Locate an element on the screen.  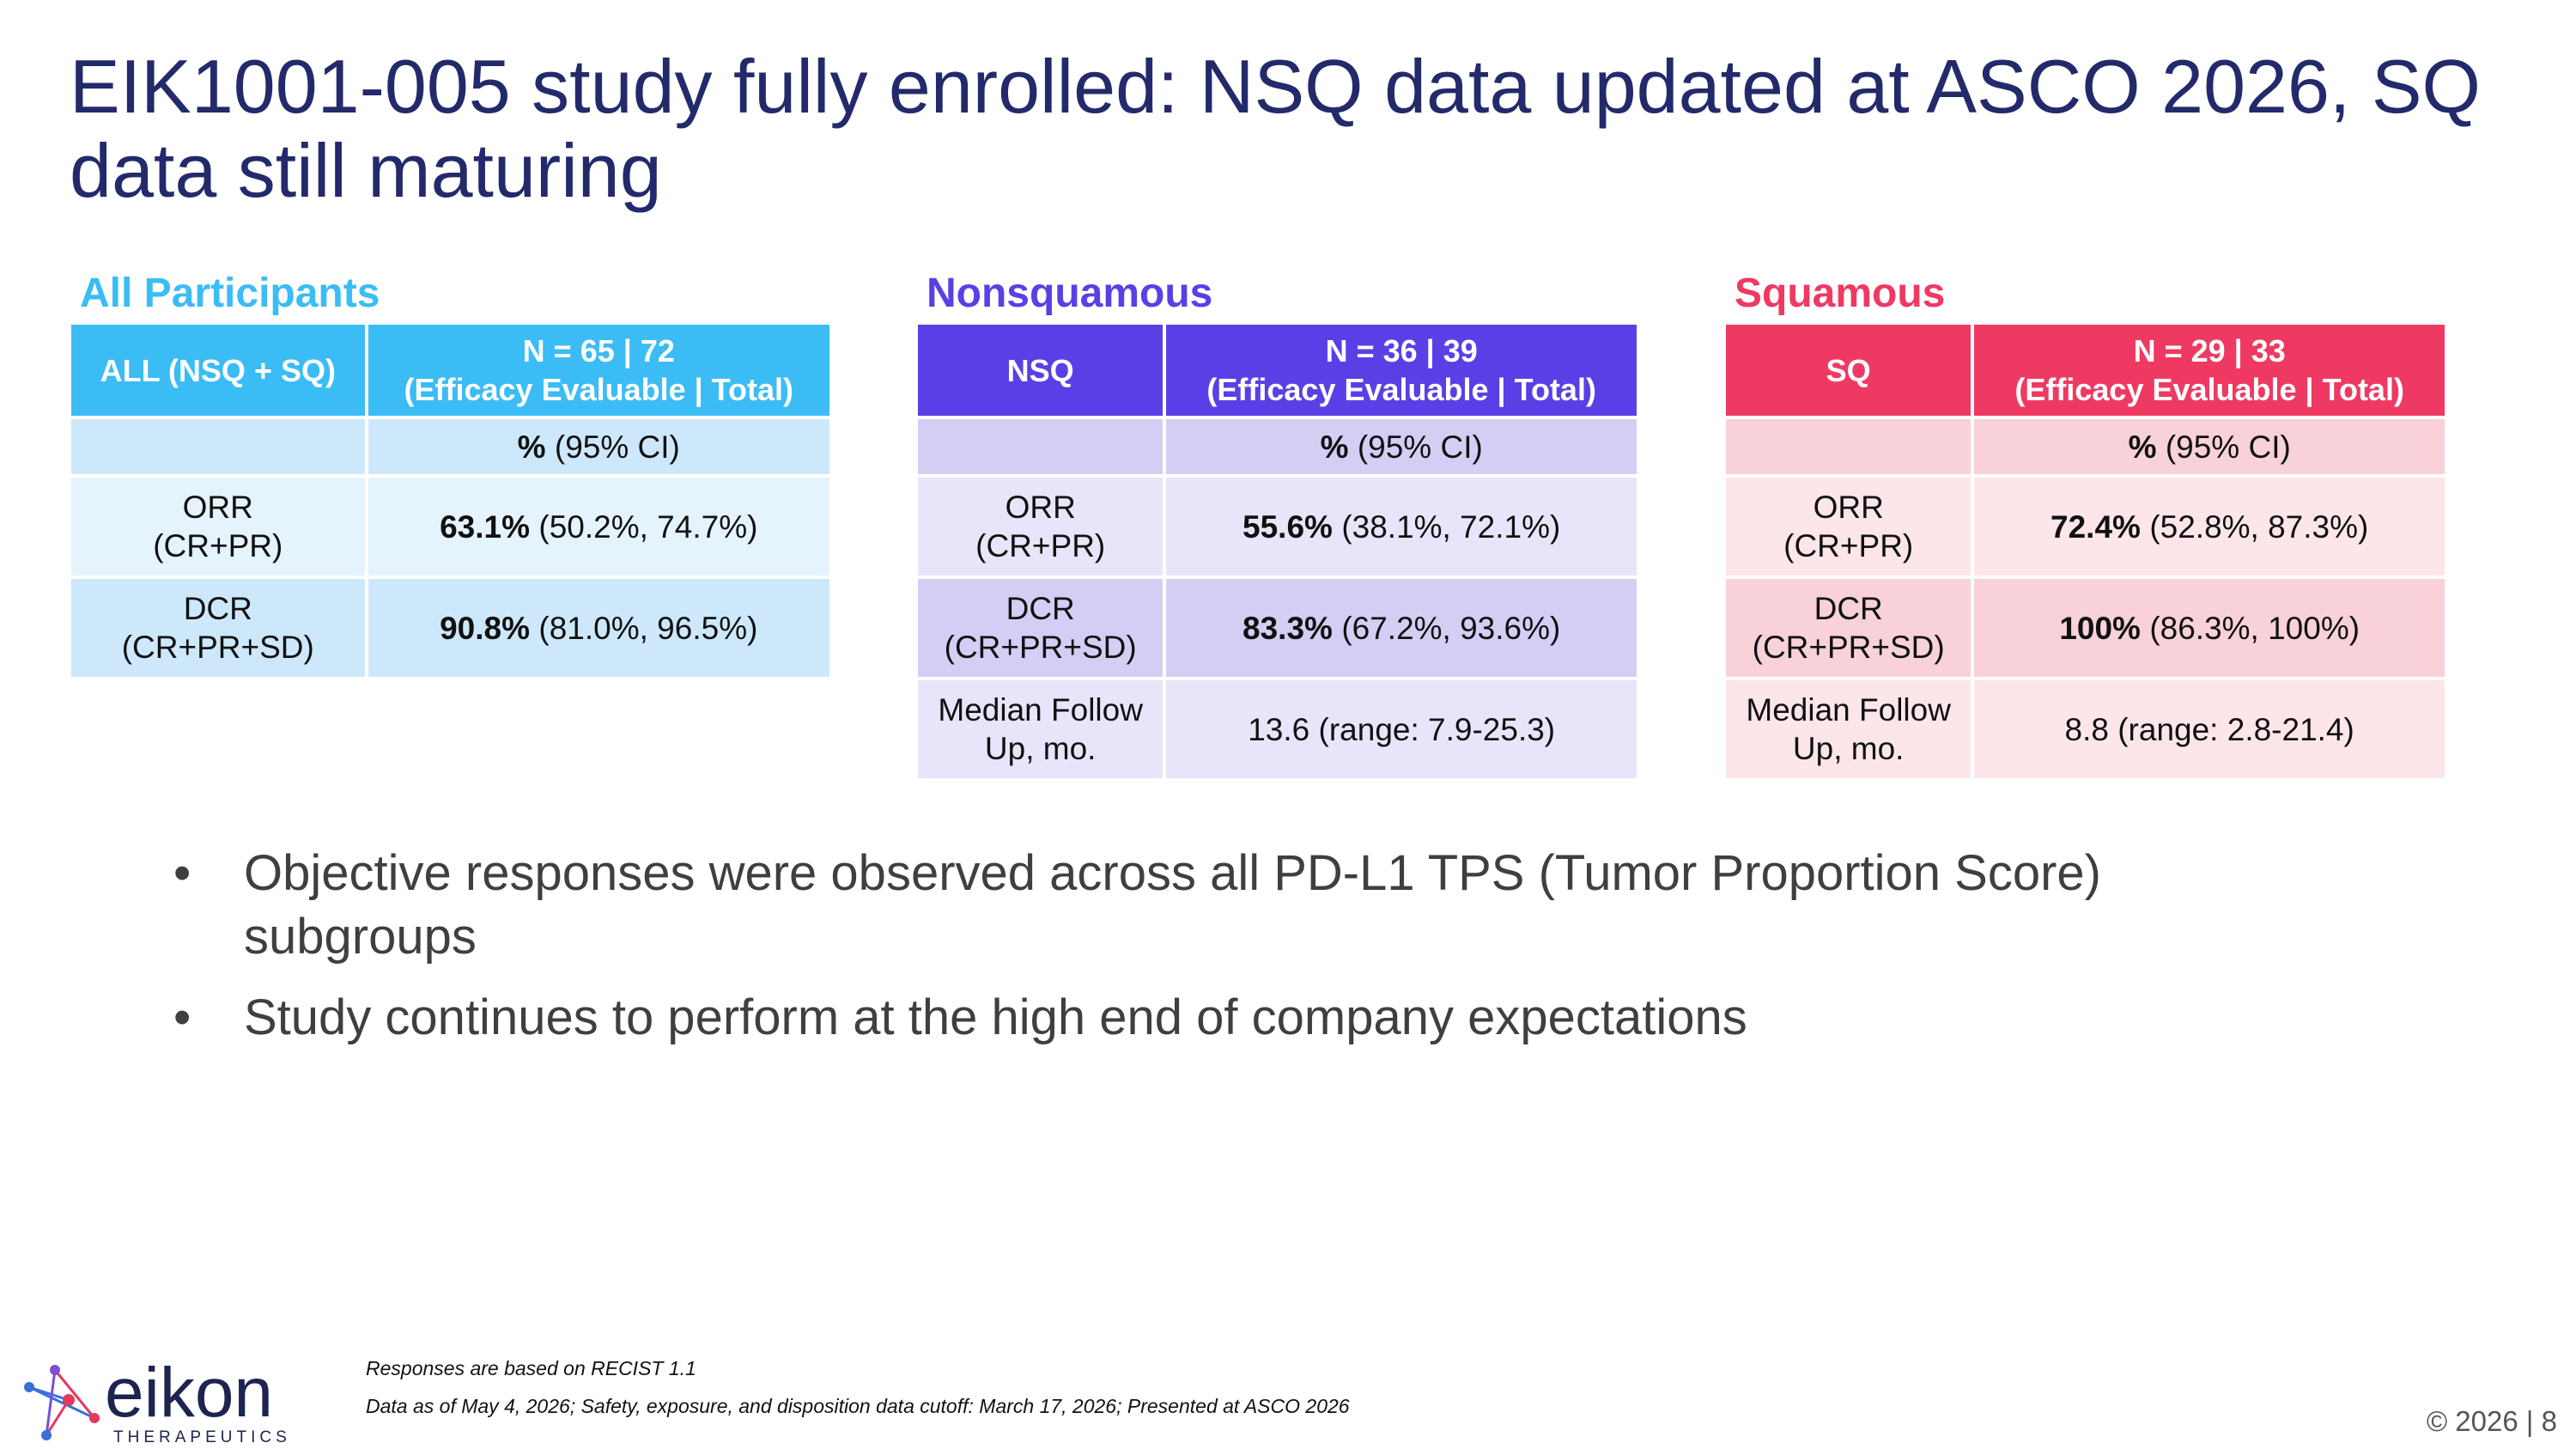
row-value: 8.8 (range: 2.8-21.4) is located at coordinates (2209, 729).